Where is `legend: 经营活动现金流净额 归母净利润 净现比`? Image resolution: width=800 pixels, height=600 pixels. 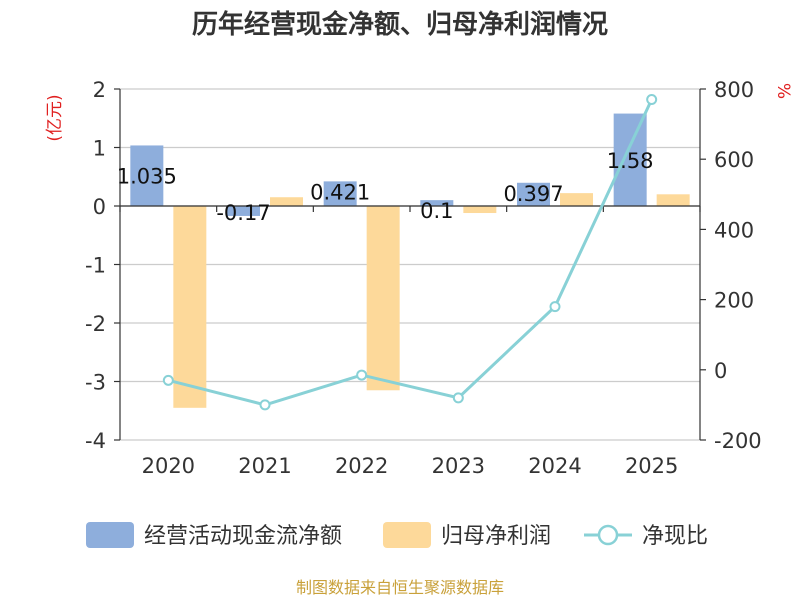
legend: 经营活动现金流净额 归母净利润 净现比 is located at coordinates (397, 535).